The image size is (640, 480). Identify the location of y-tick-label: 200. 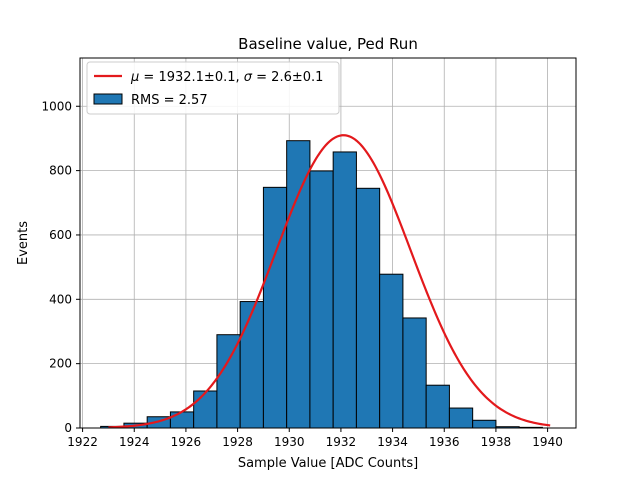
(60, 364).